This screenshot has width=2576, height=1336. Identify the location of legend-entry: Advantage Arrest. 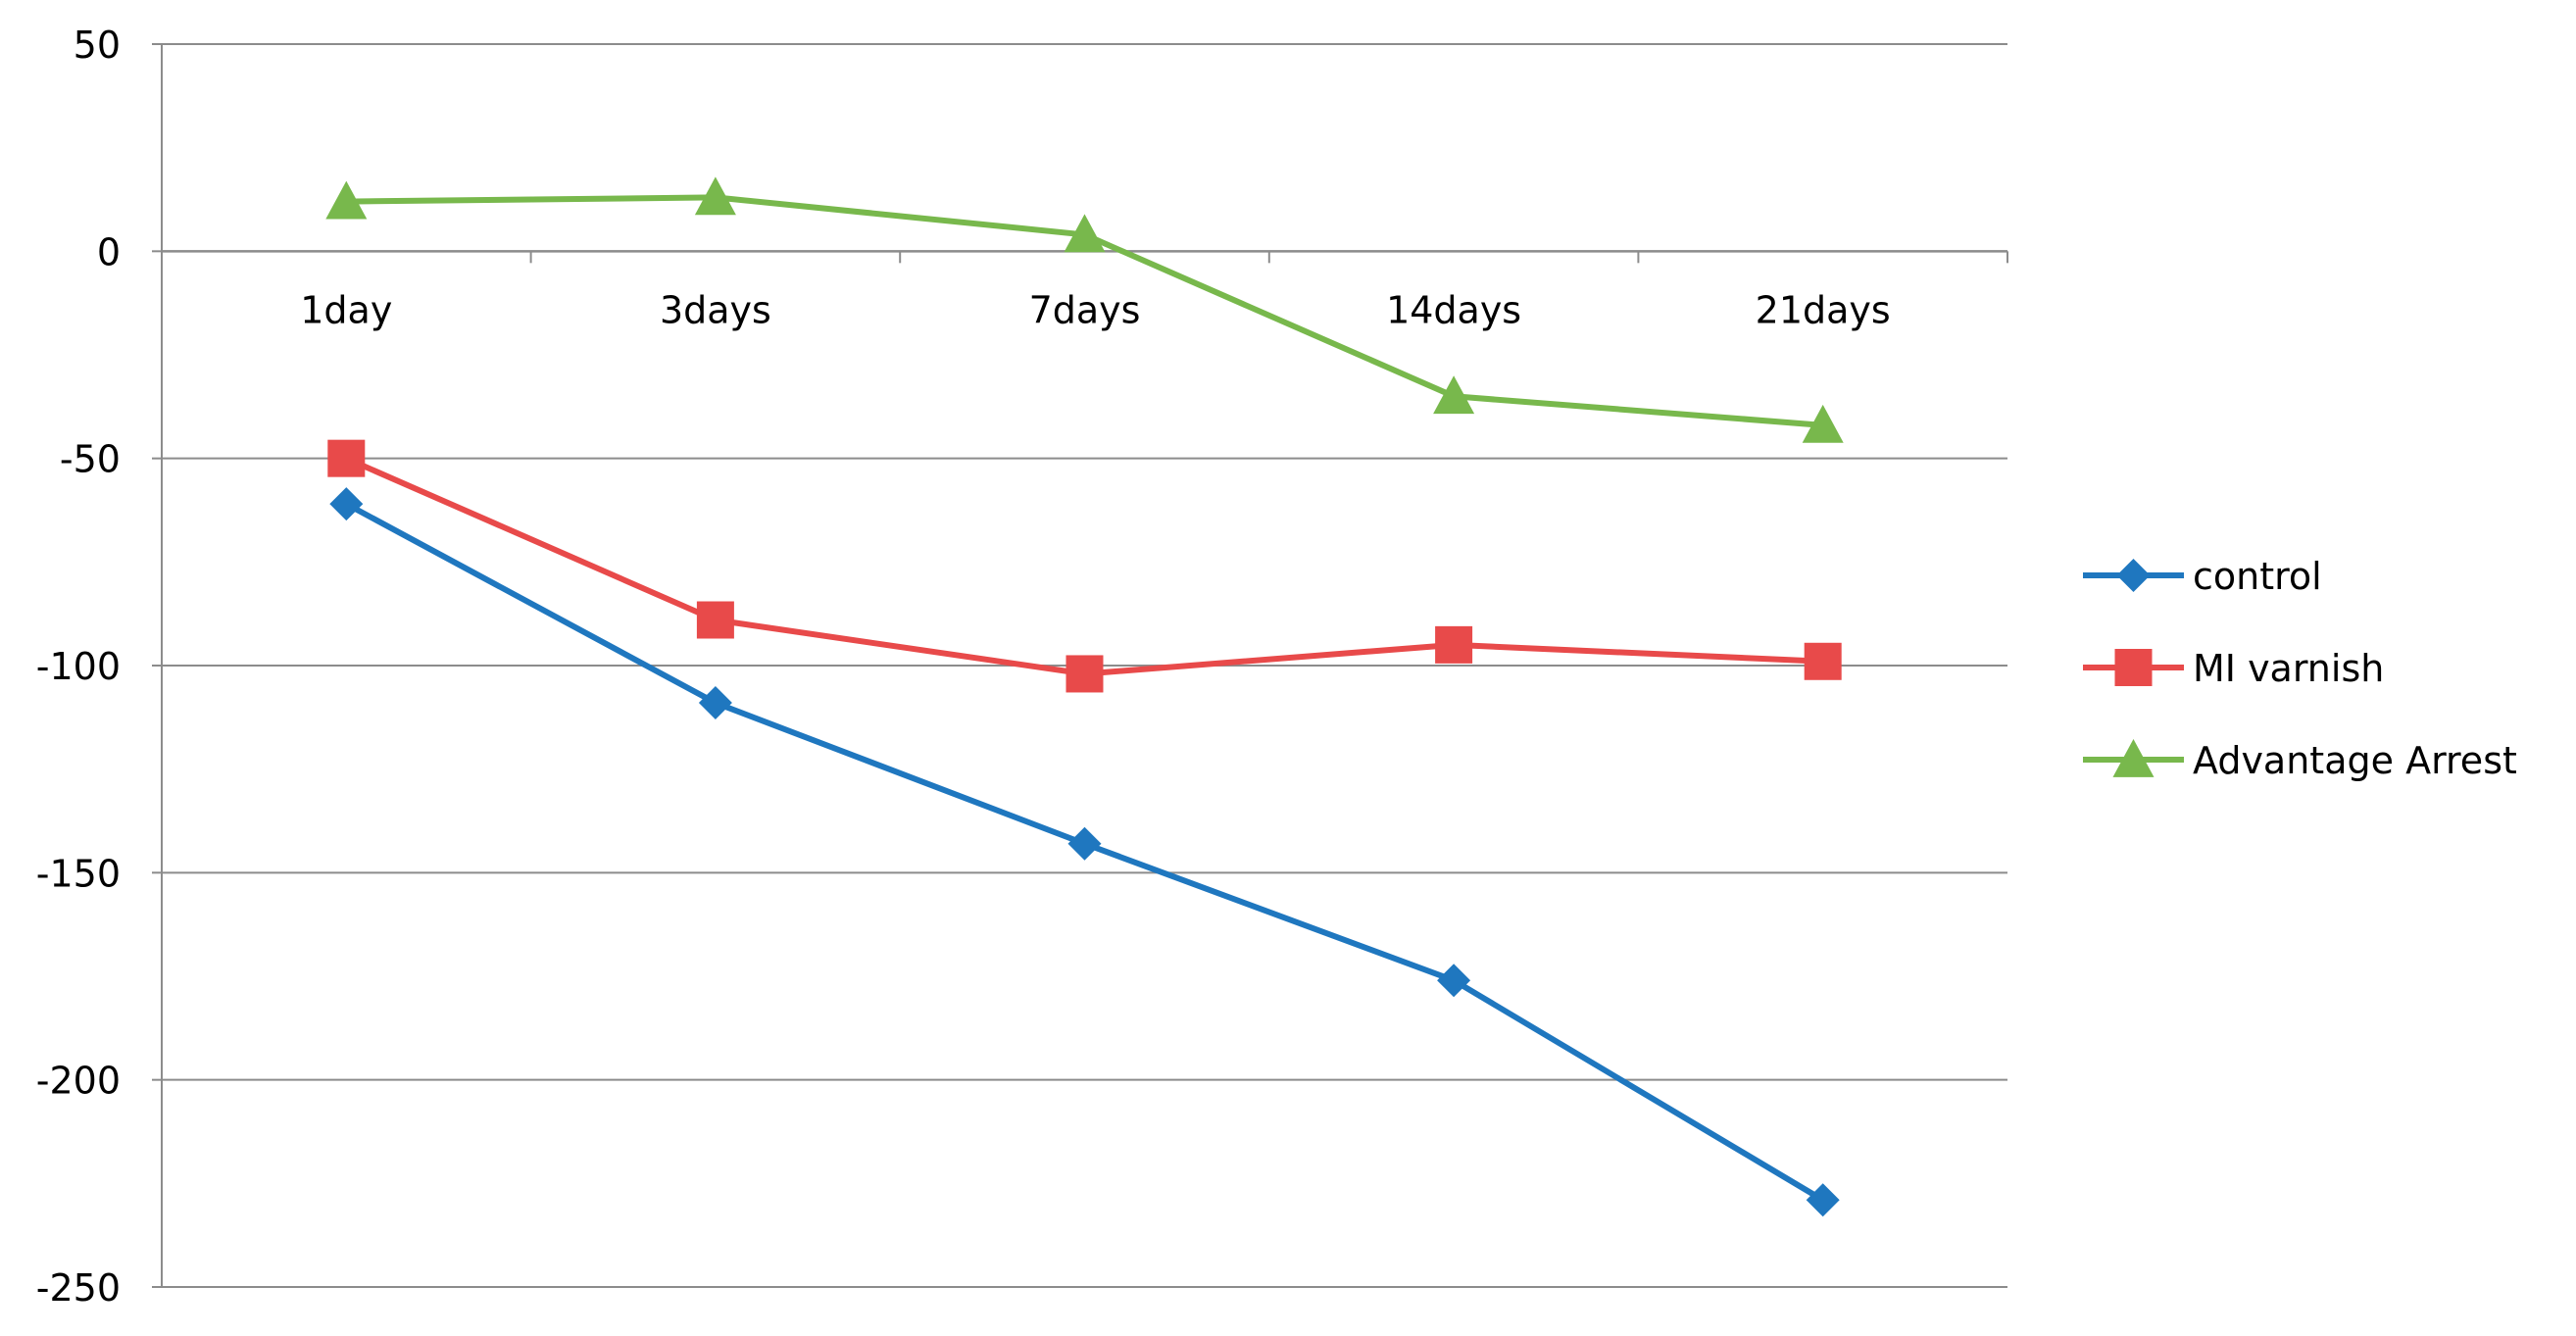
(2300, 760).